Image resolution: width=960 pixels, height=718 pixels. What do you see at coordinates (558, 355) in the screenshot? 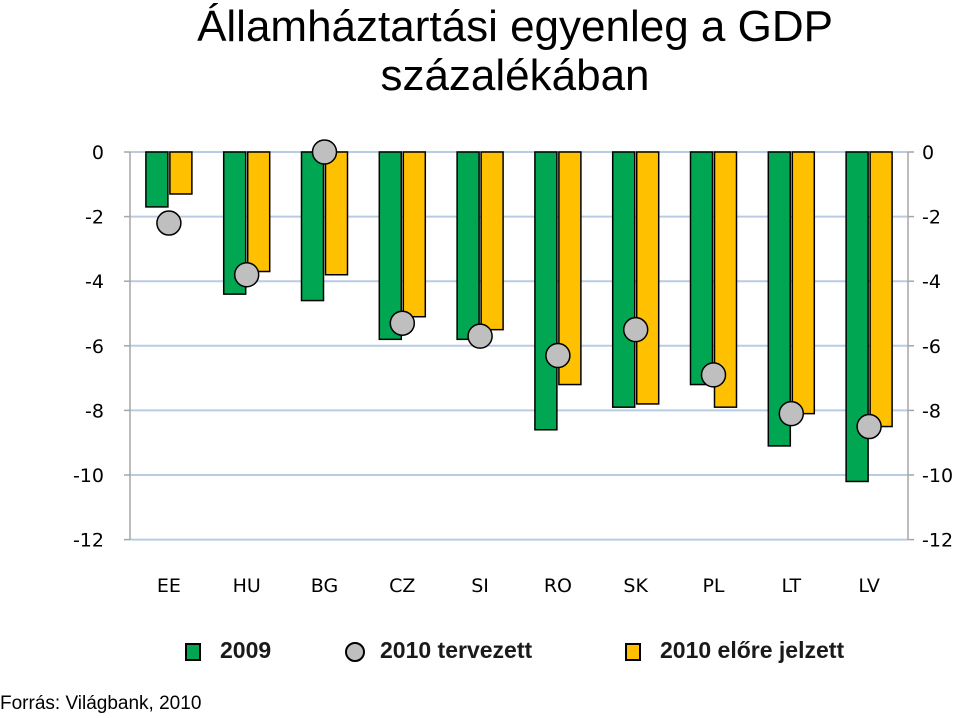
I see `marker-2010-plan-ro` at bounding box center [558, 355].